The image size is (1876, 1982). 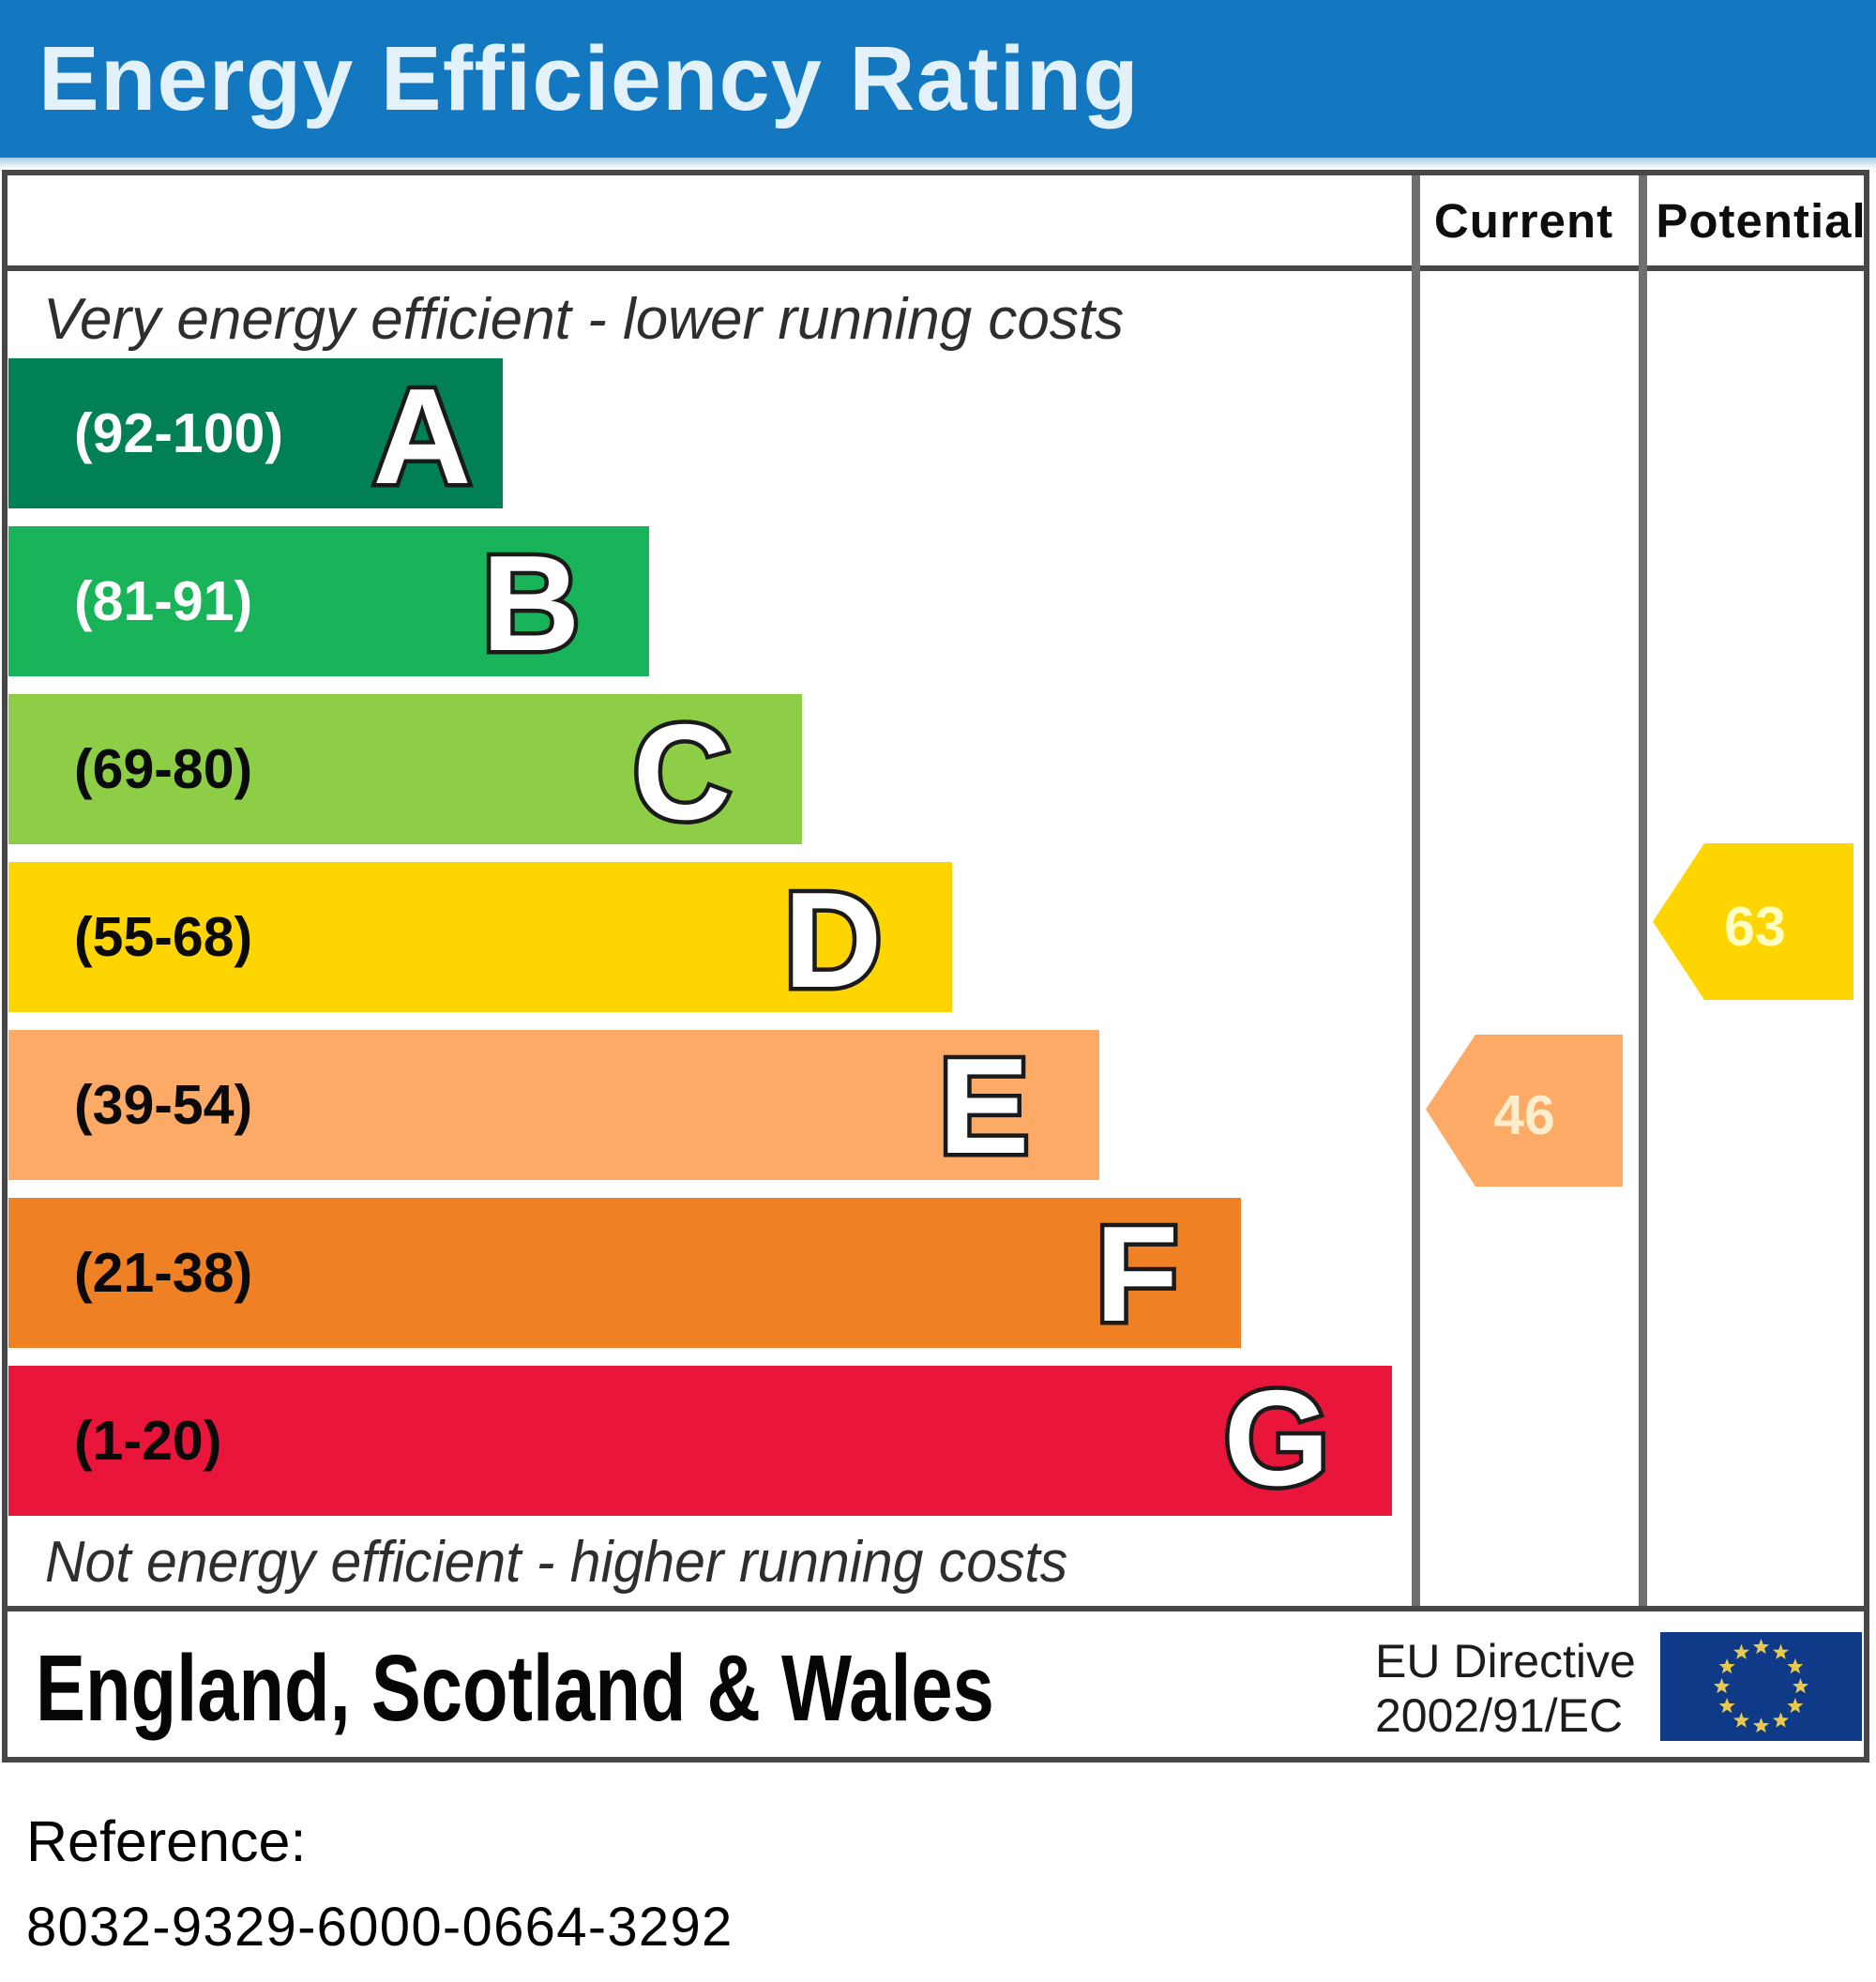 What do you see at coordinates (1277, 1438) in the screenshot?
I see `svg-text: G` at bounding box center [1277, 1438].